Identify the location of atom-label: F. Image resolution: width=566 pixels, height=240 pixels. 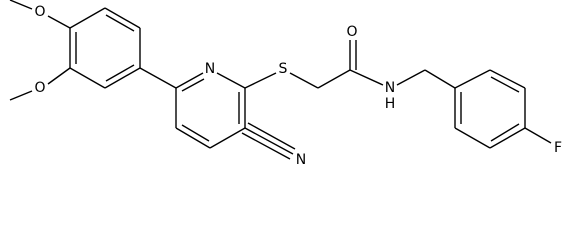
(558, 148).